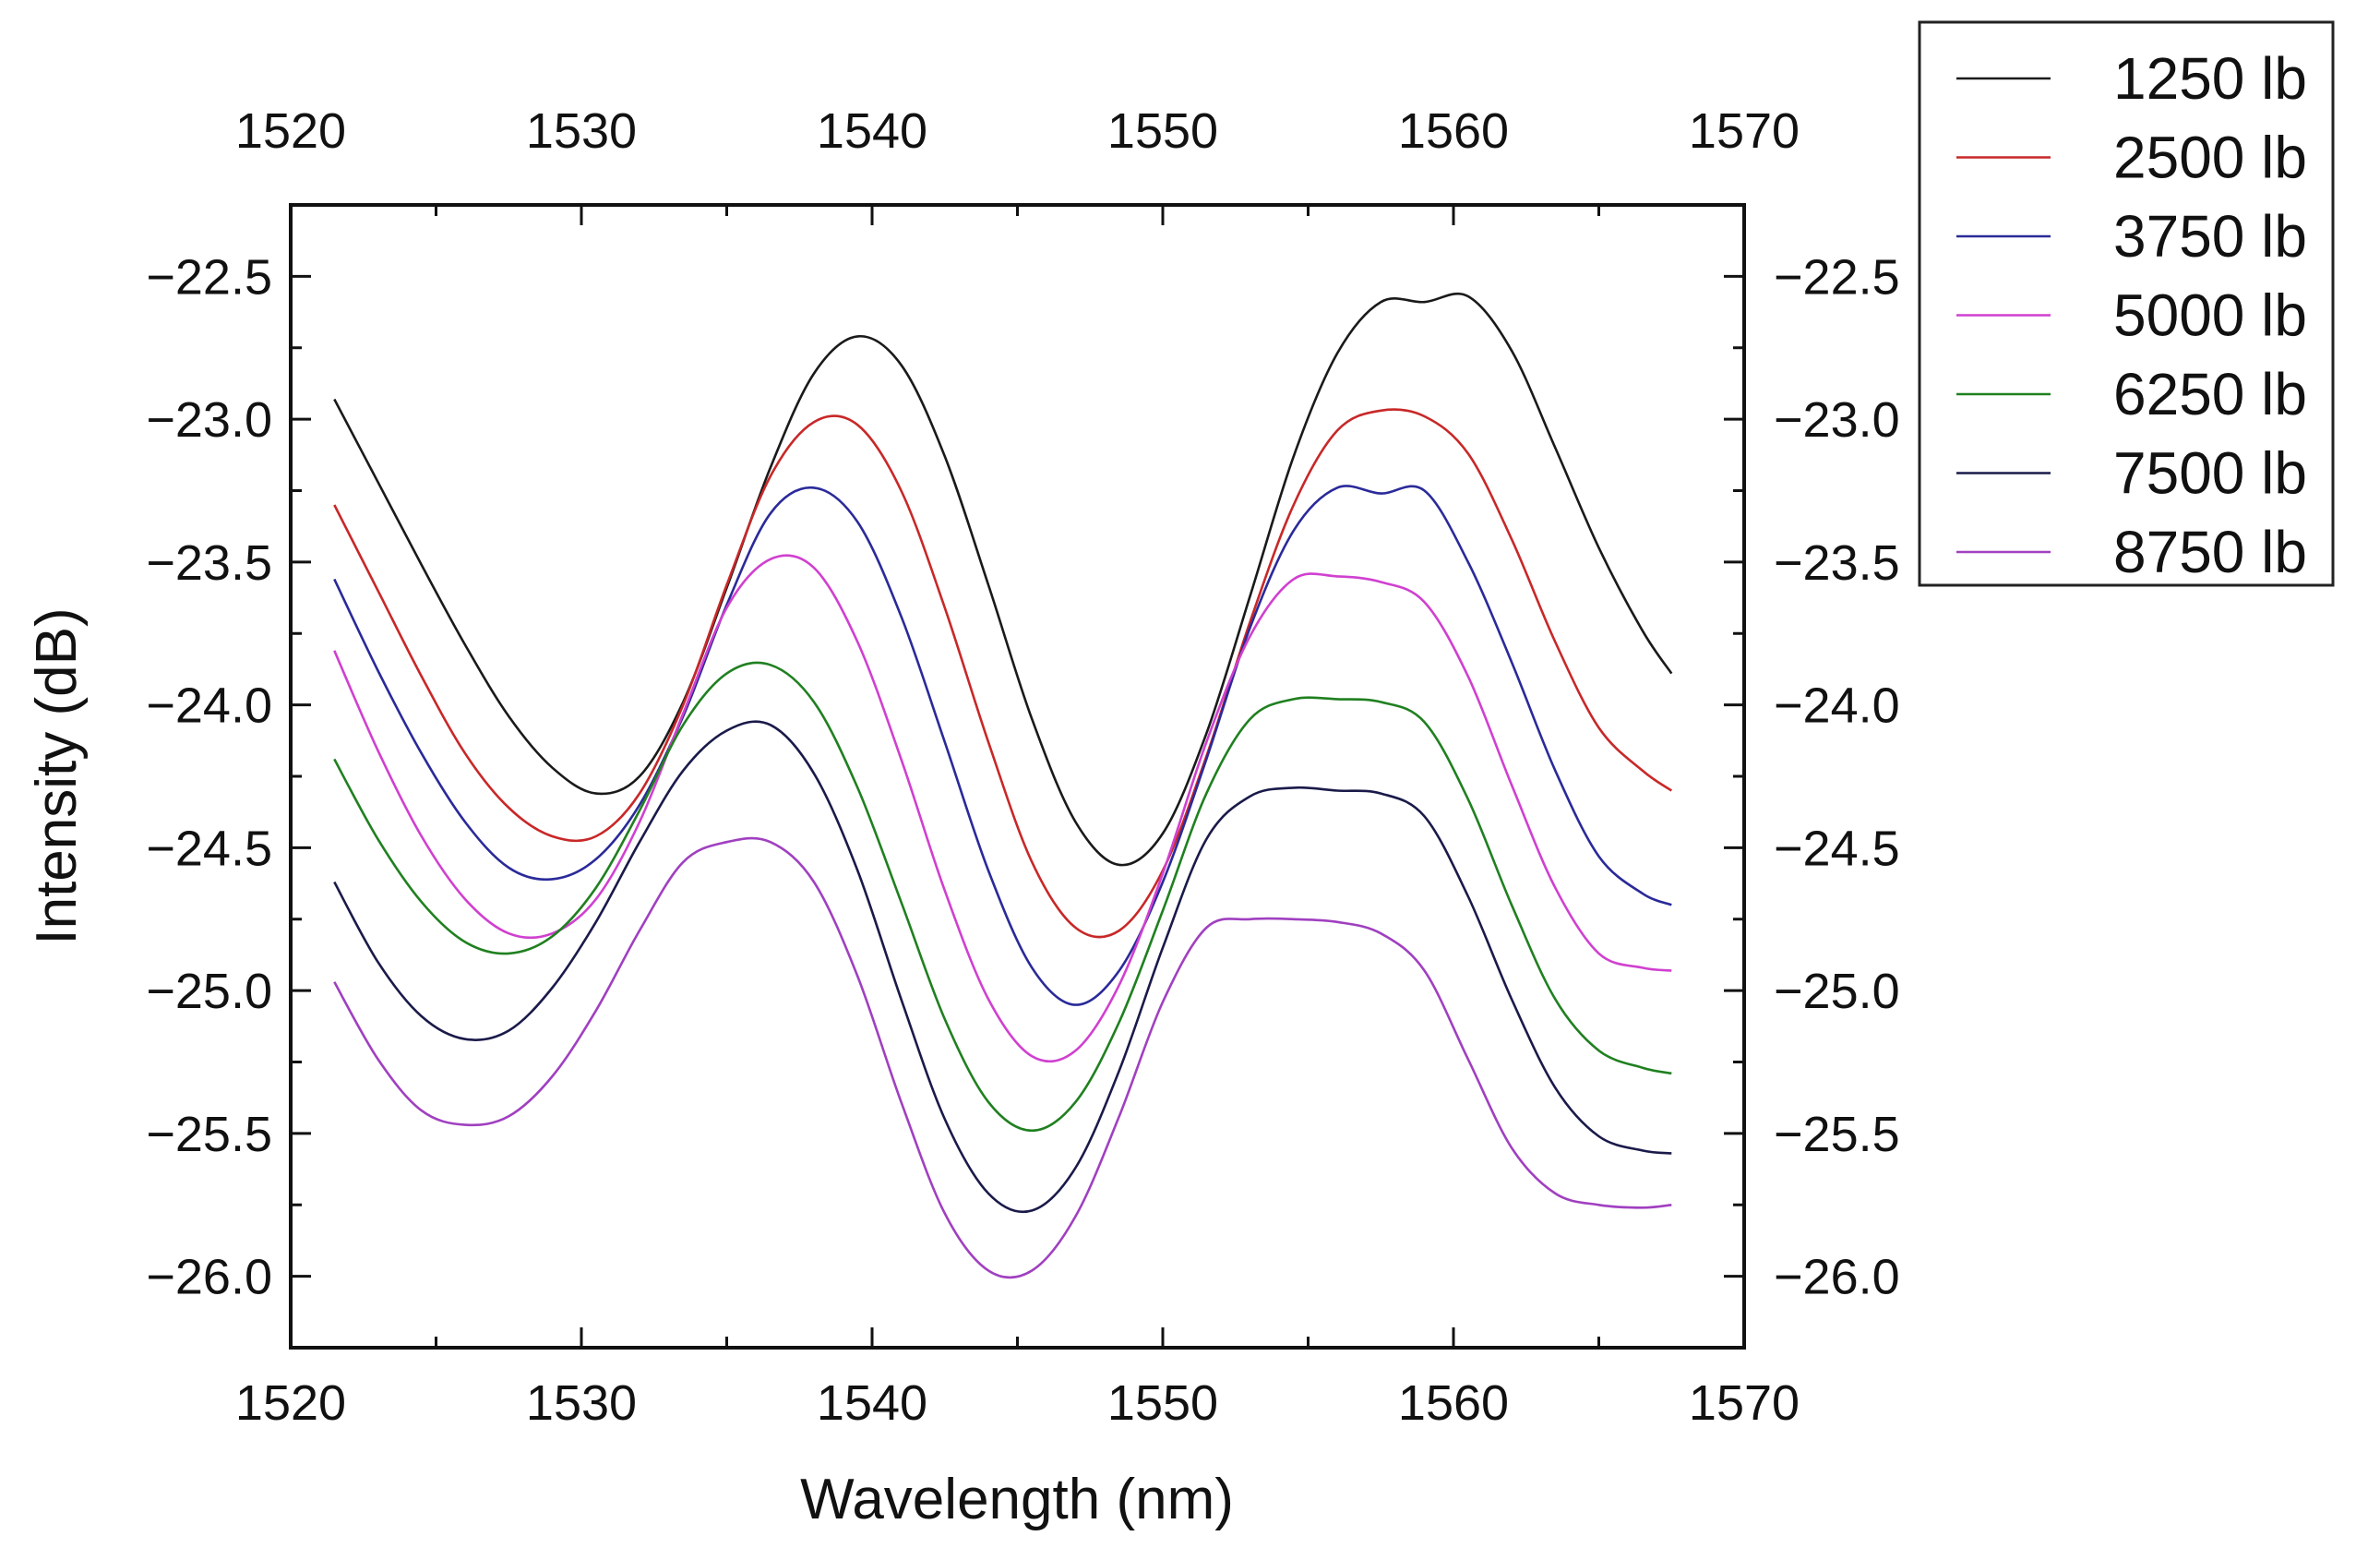  I want to click on x-tick-label-top: 1560, so click(1453, 131).